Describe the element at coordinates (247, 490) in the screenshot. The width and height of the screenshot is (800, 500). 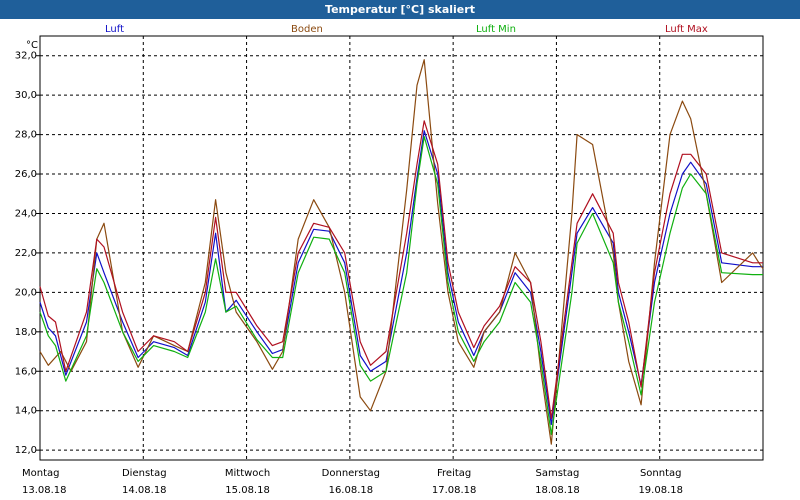
I see `x-date-label: 15.08.18` at that location.